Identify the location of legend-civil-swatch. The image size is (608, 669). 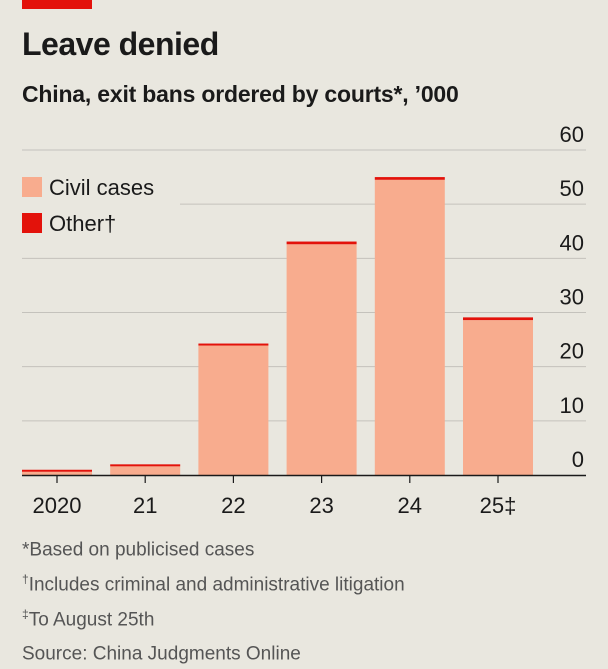
(32, 187).